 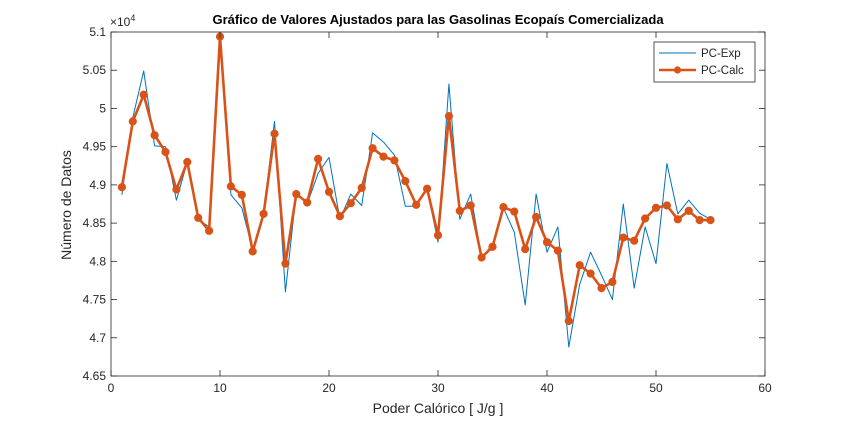 I want to click on legend: PC-Exp PC-Calc, so click(x=704, y=62).